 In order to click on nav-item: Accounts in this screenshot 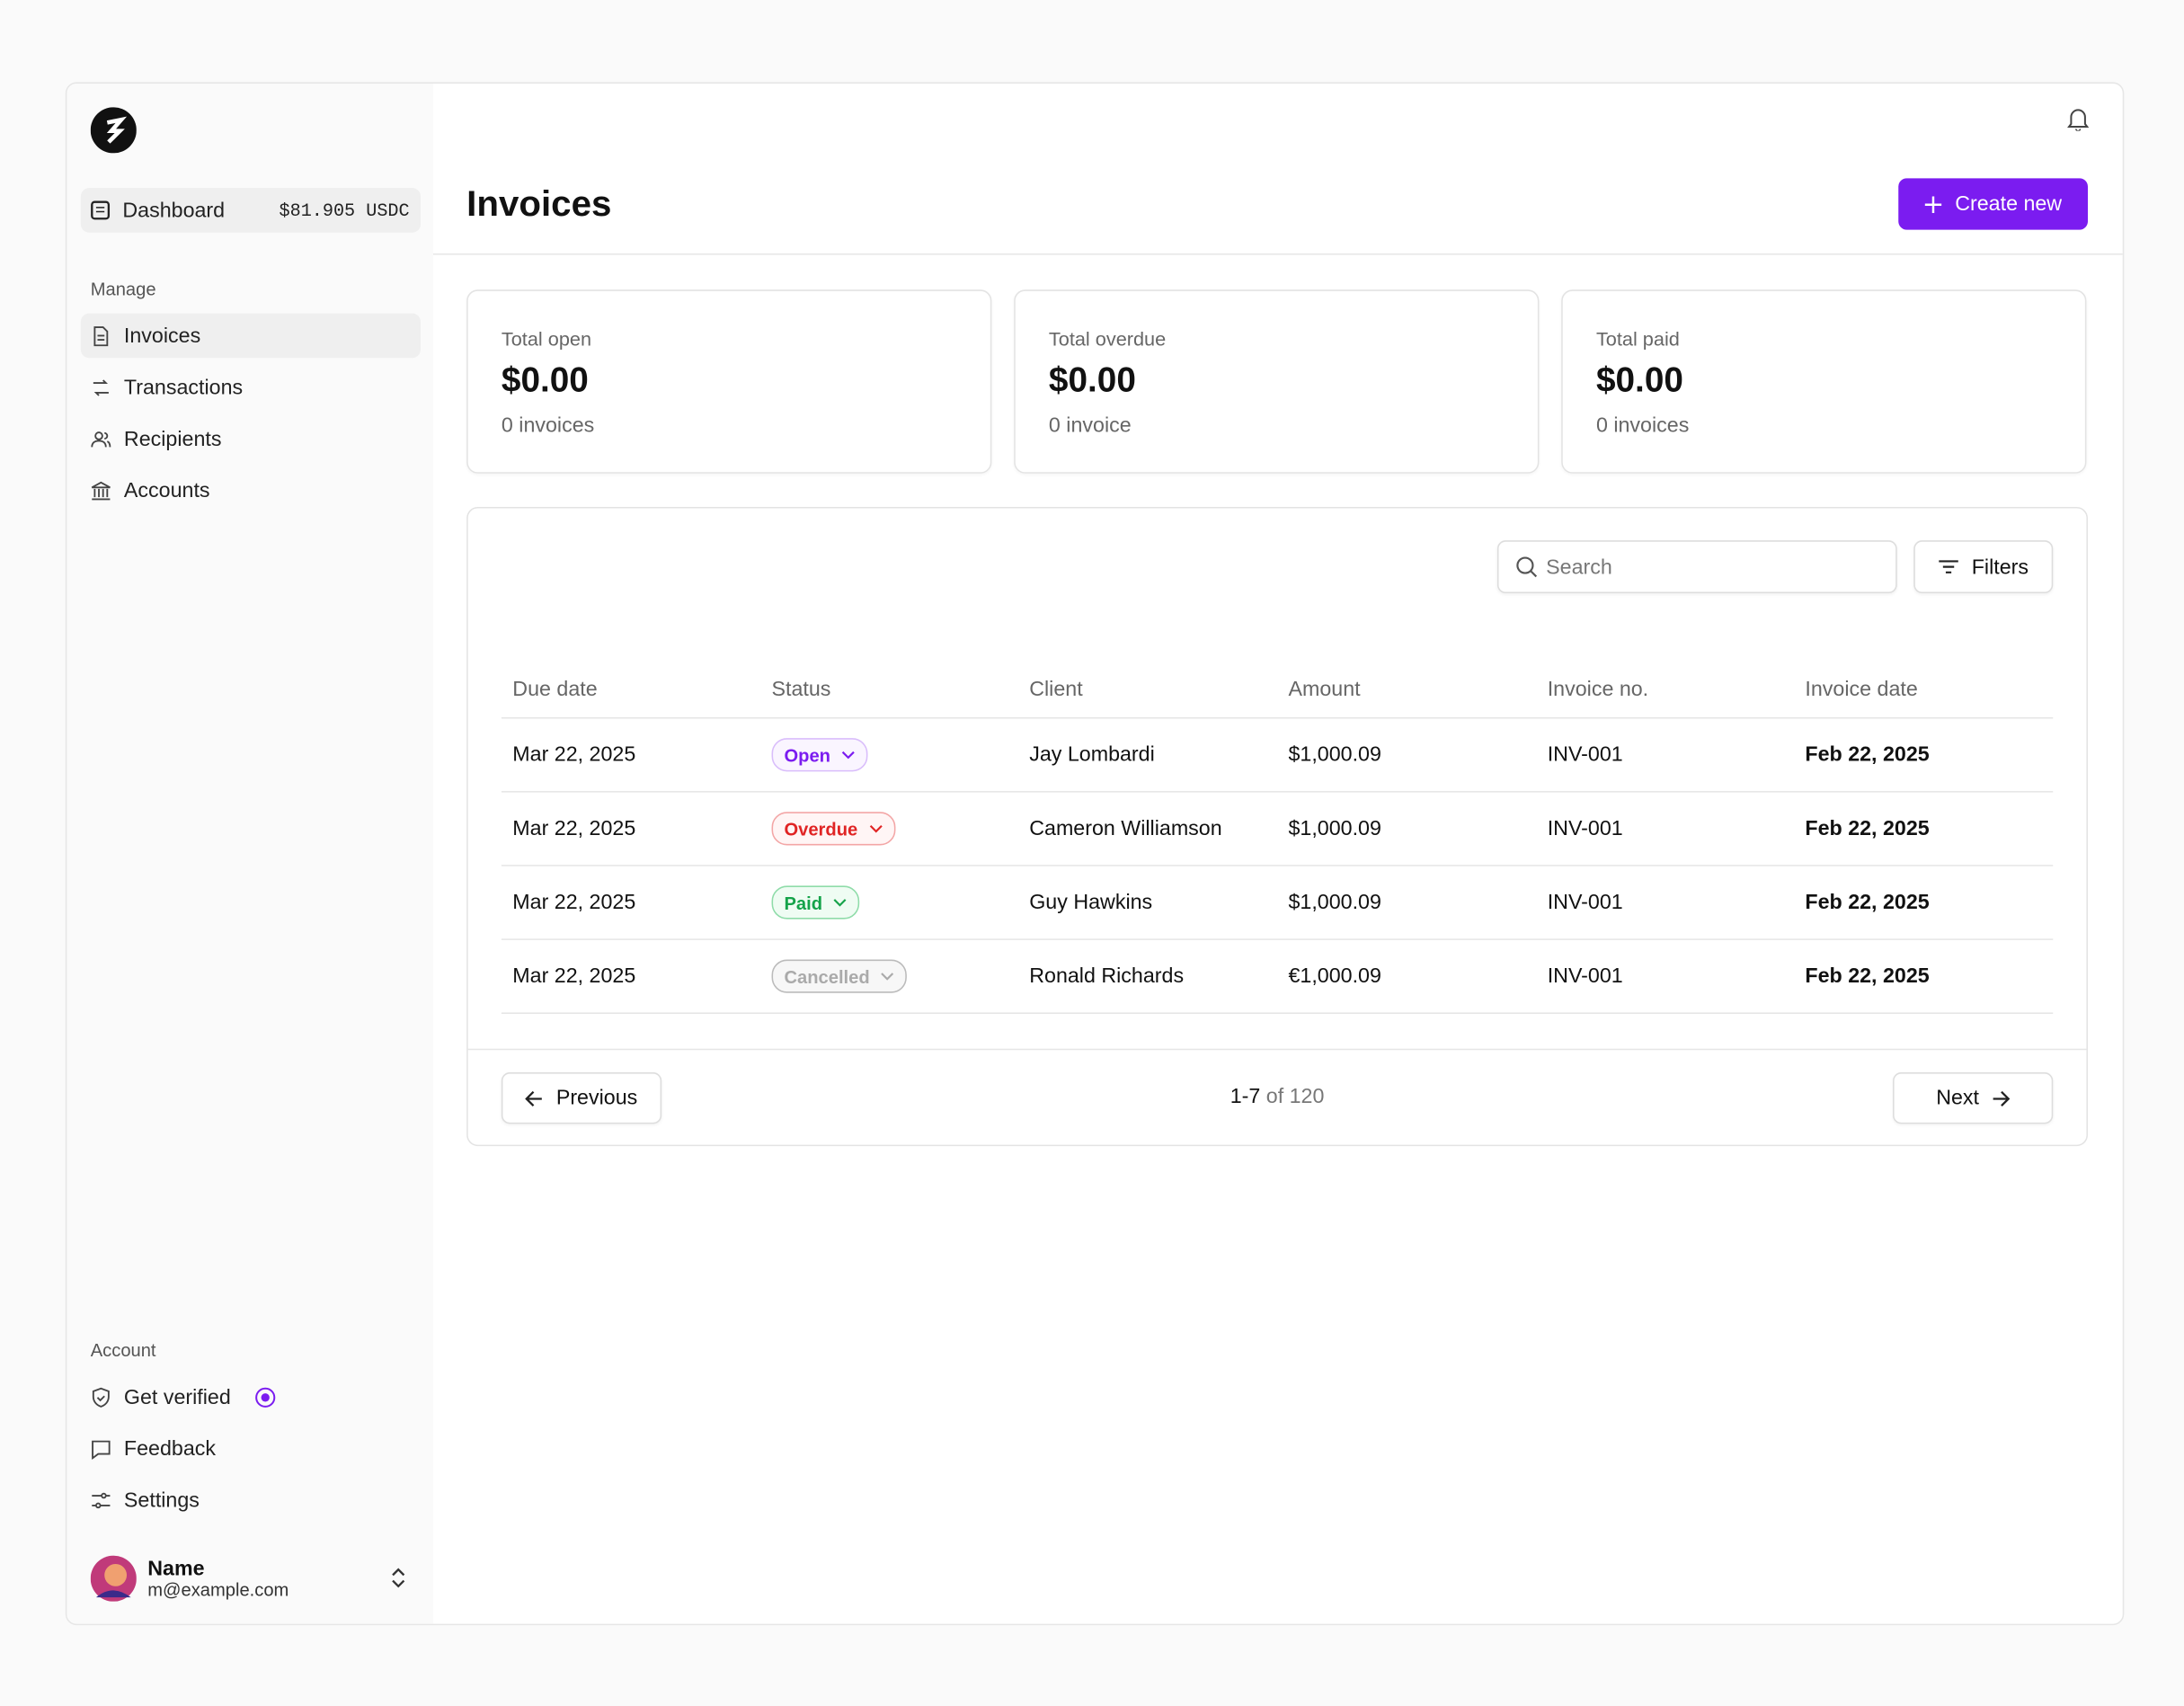, I will do `click(251, 491)`.